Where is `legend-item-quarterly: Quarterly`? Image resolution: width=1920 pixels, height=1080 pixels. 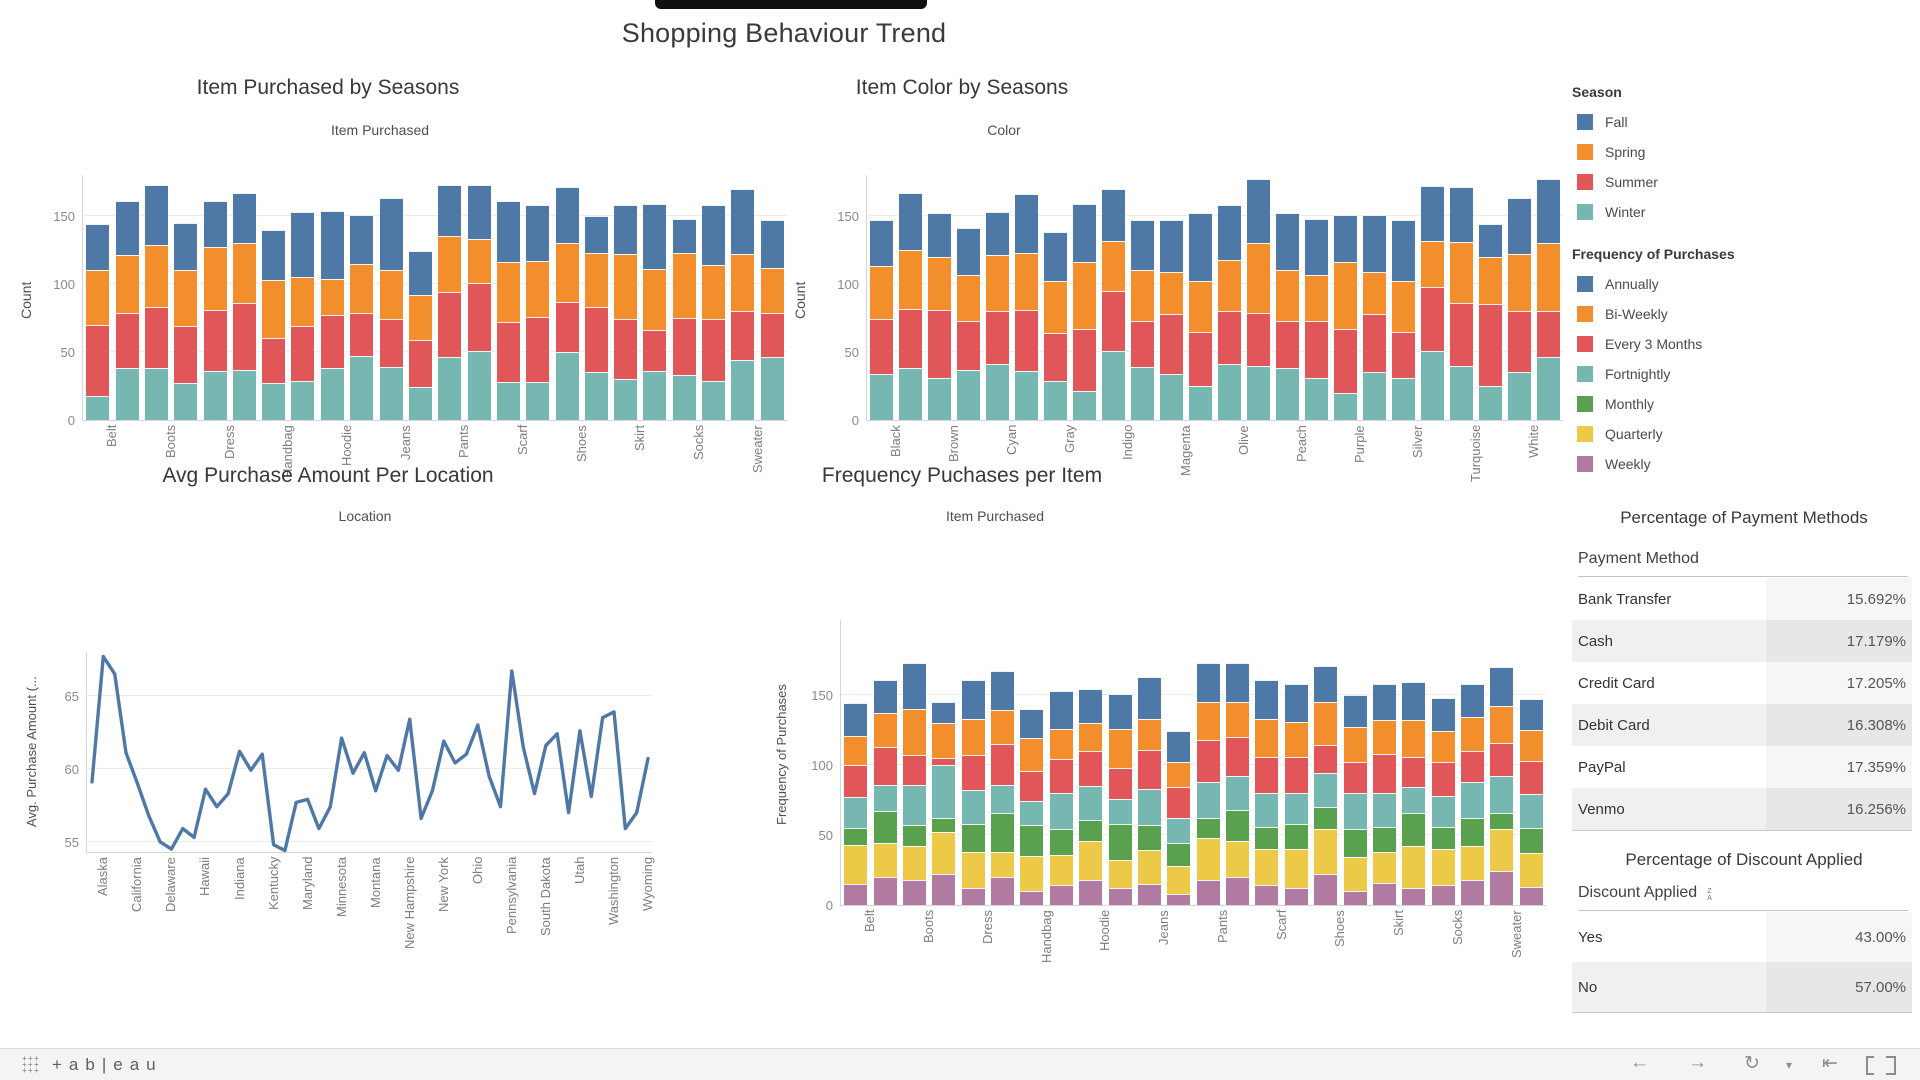 legend-item-quarterly: Quarterly is located at coordinates (1620, 434).